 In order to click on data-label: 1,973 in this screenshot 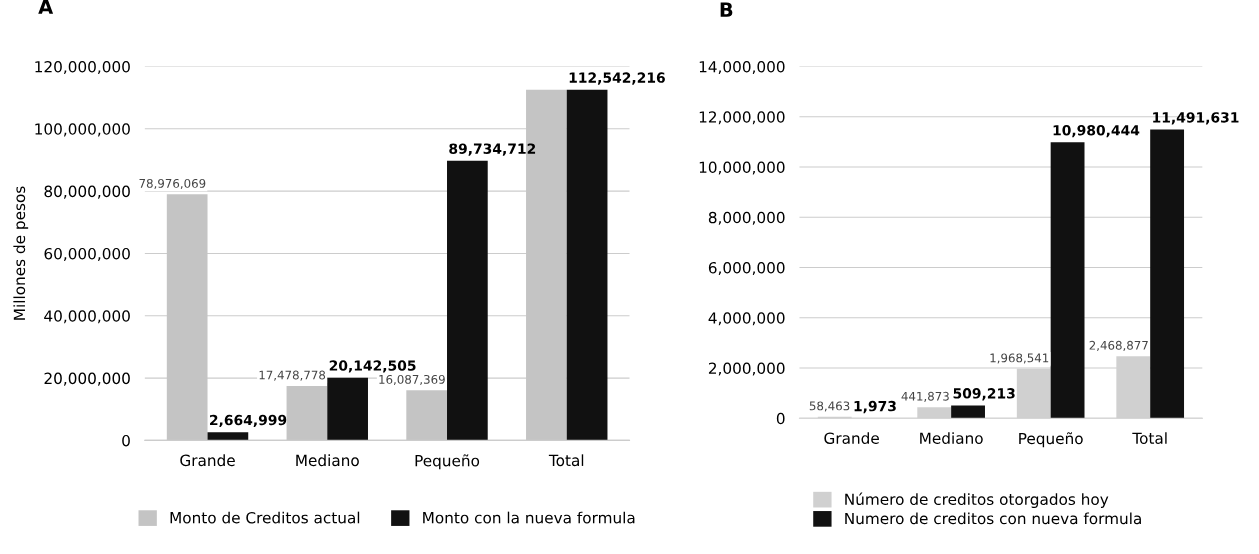, I will do `click(875, 407)`.